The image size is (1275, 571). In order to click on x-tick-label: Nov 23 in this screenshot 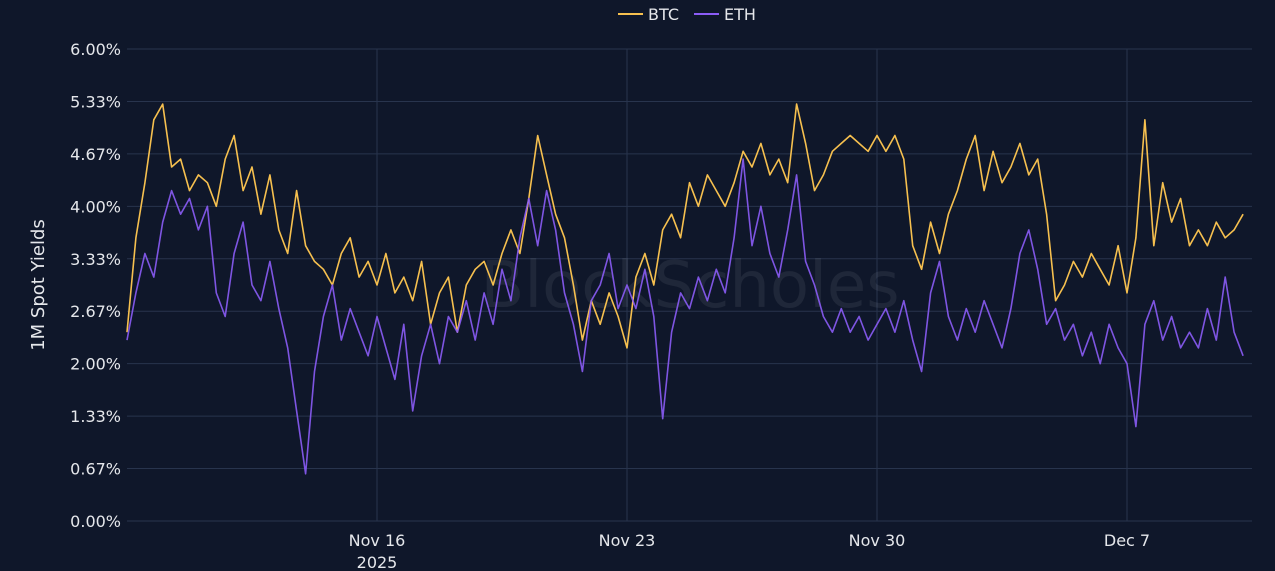, I will do `click(627, 540)`.